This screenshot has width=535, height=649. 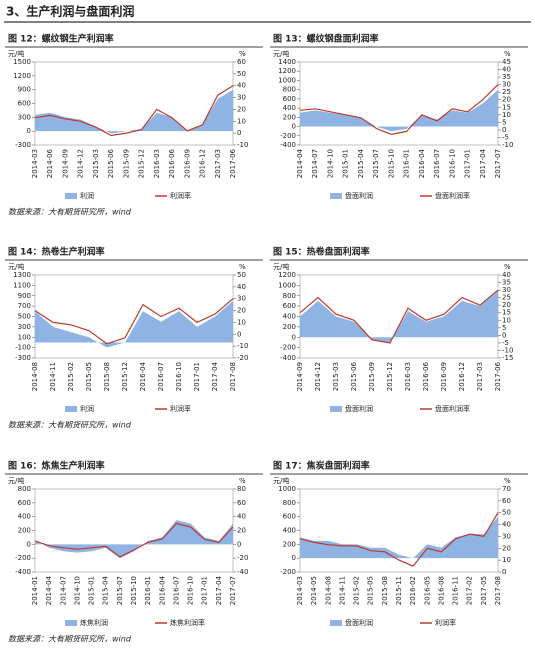 I want to click on x-tick-label: 2015-04, so click(x=361, y=163).